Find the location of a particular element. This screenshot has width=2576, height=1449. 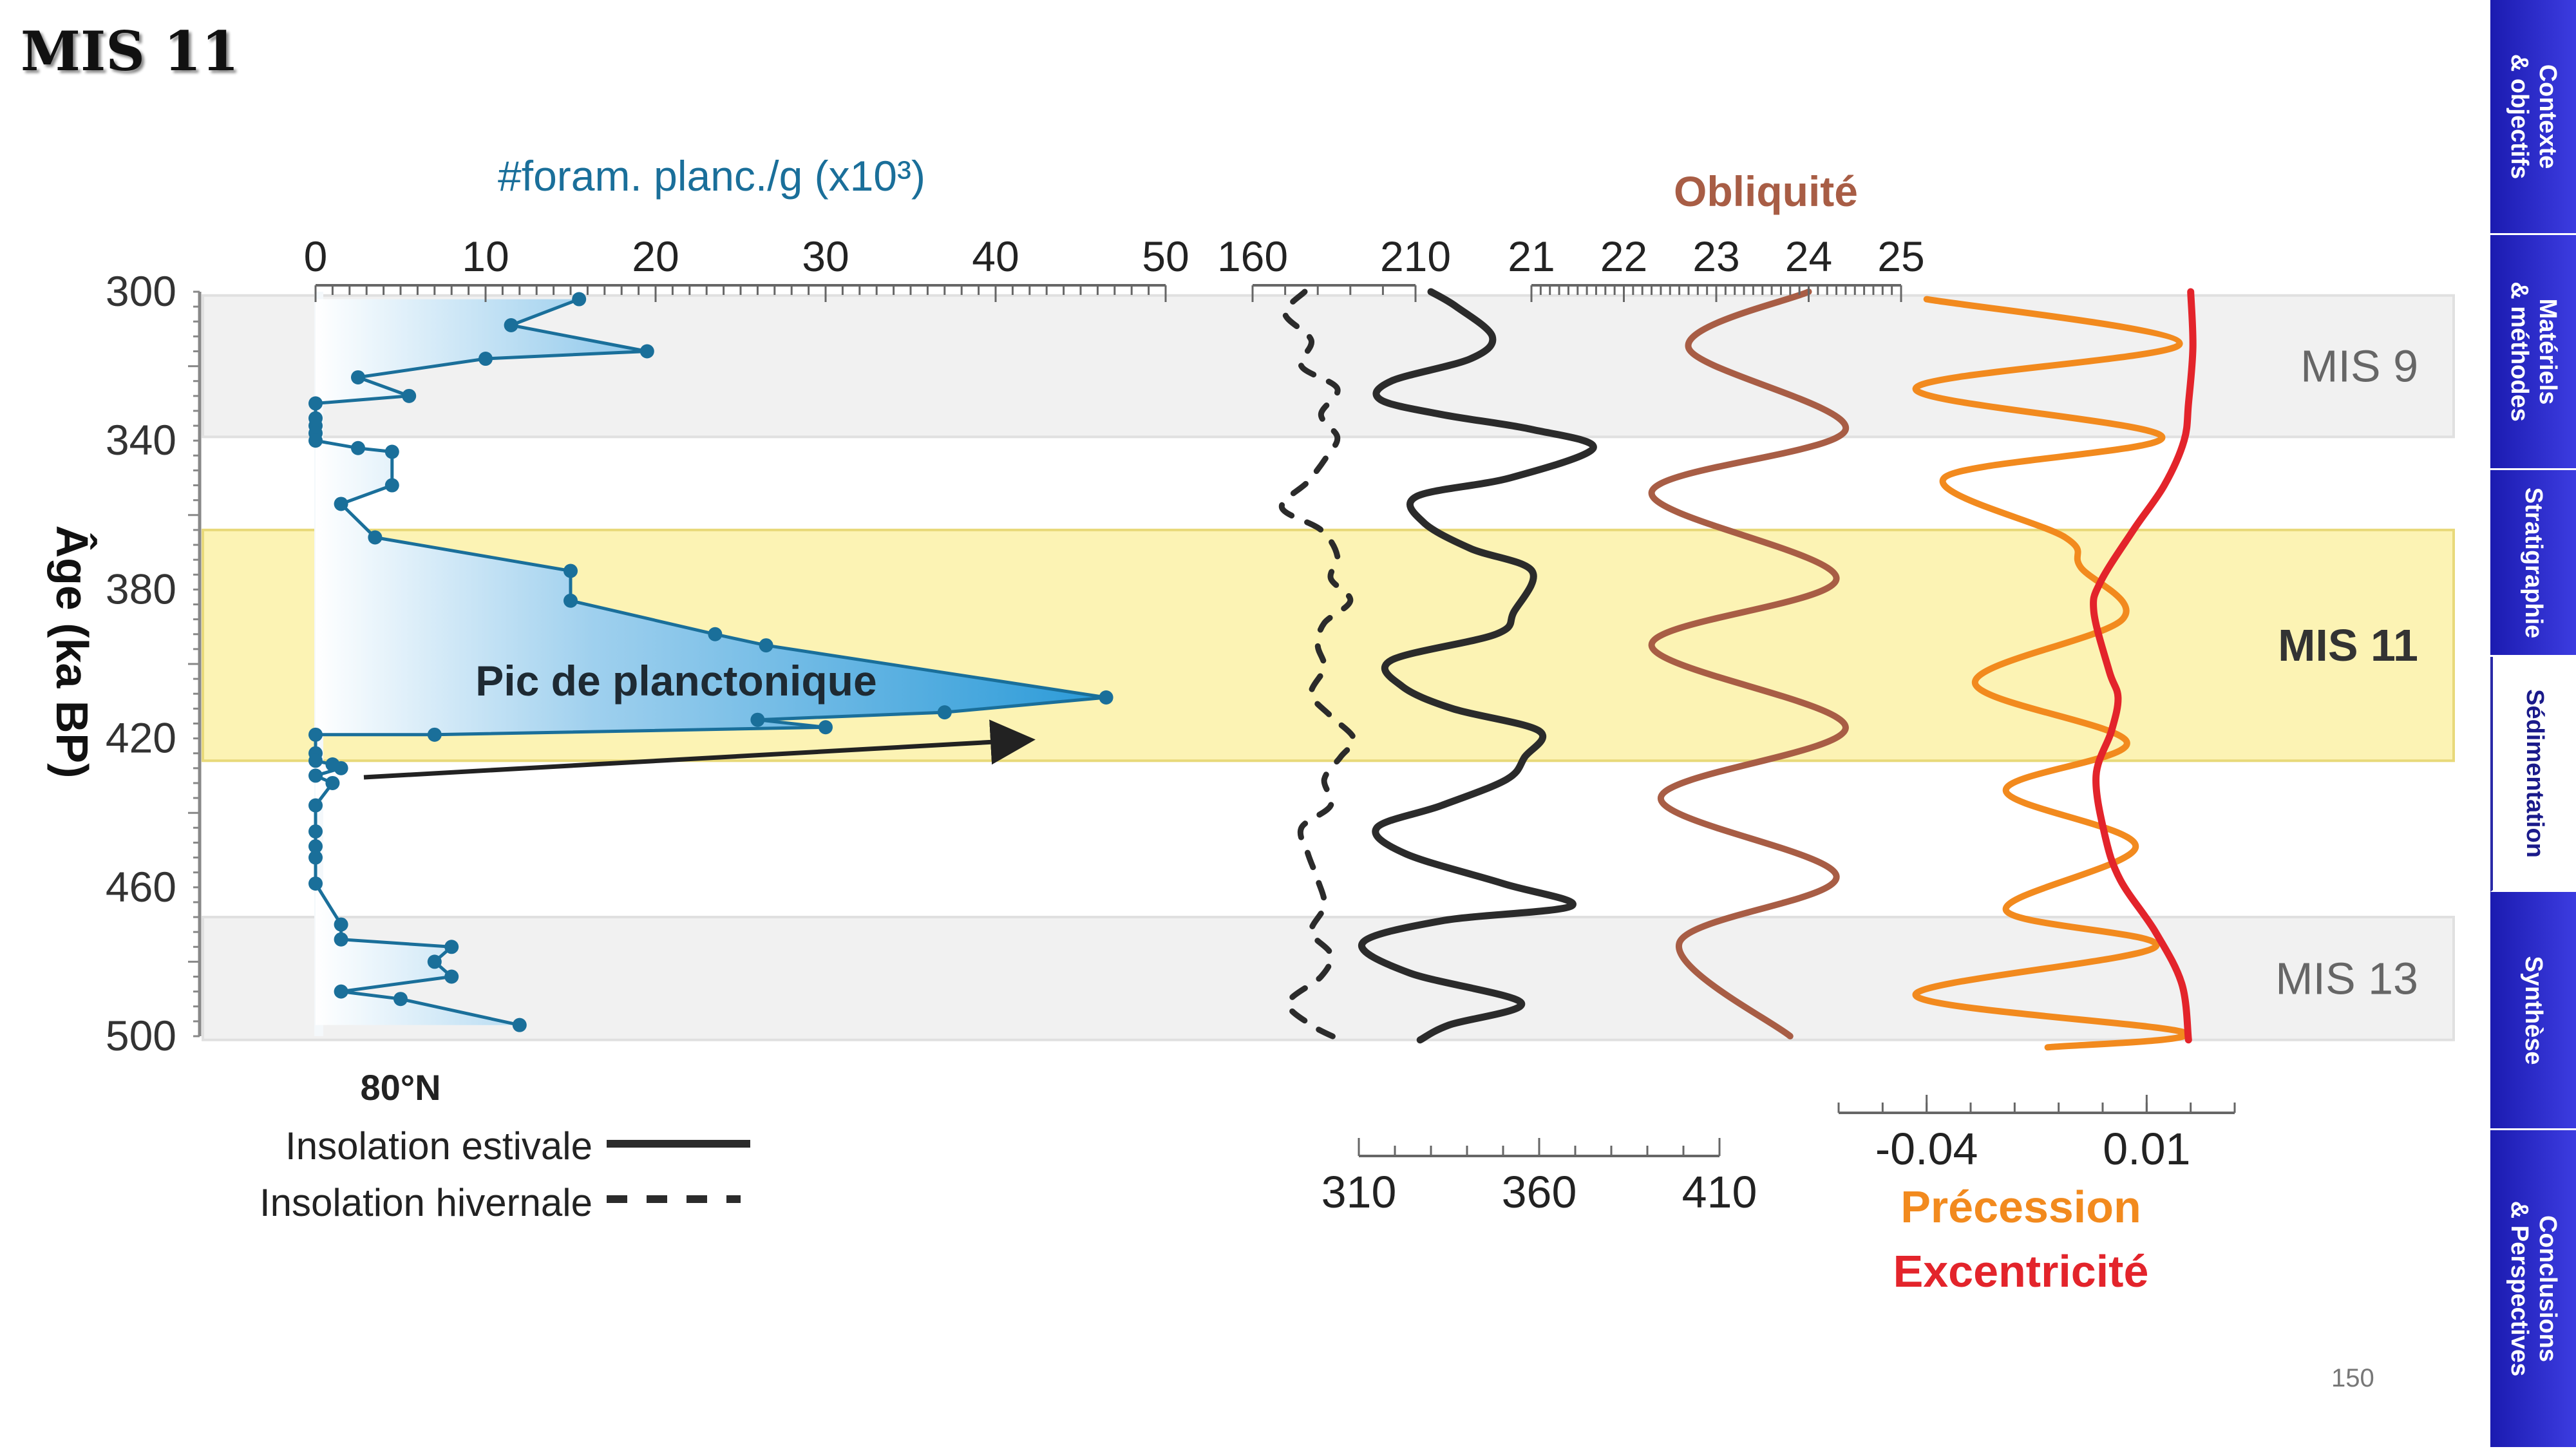

obliquity-axis-label-0: 21 is located at coordinates (1531, 256).